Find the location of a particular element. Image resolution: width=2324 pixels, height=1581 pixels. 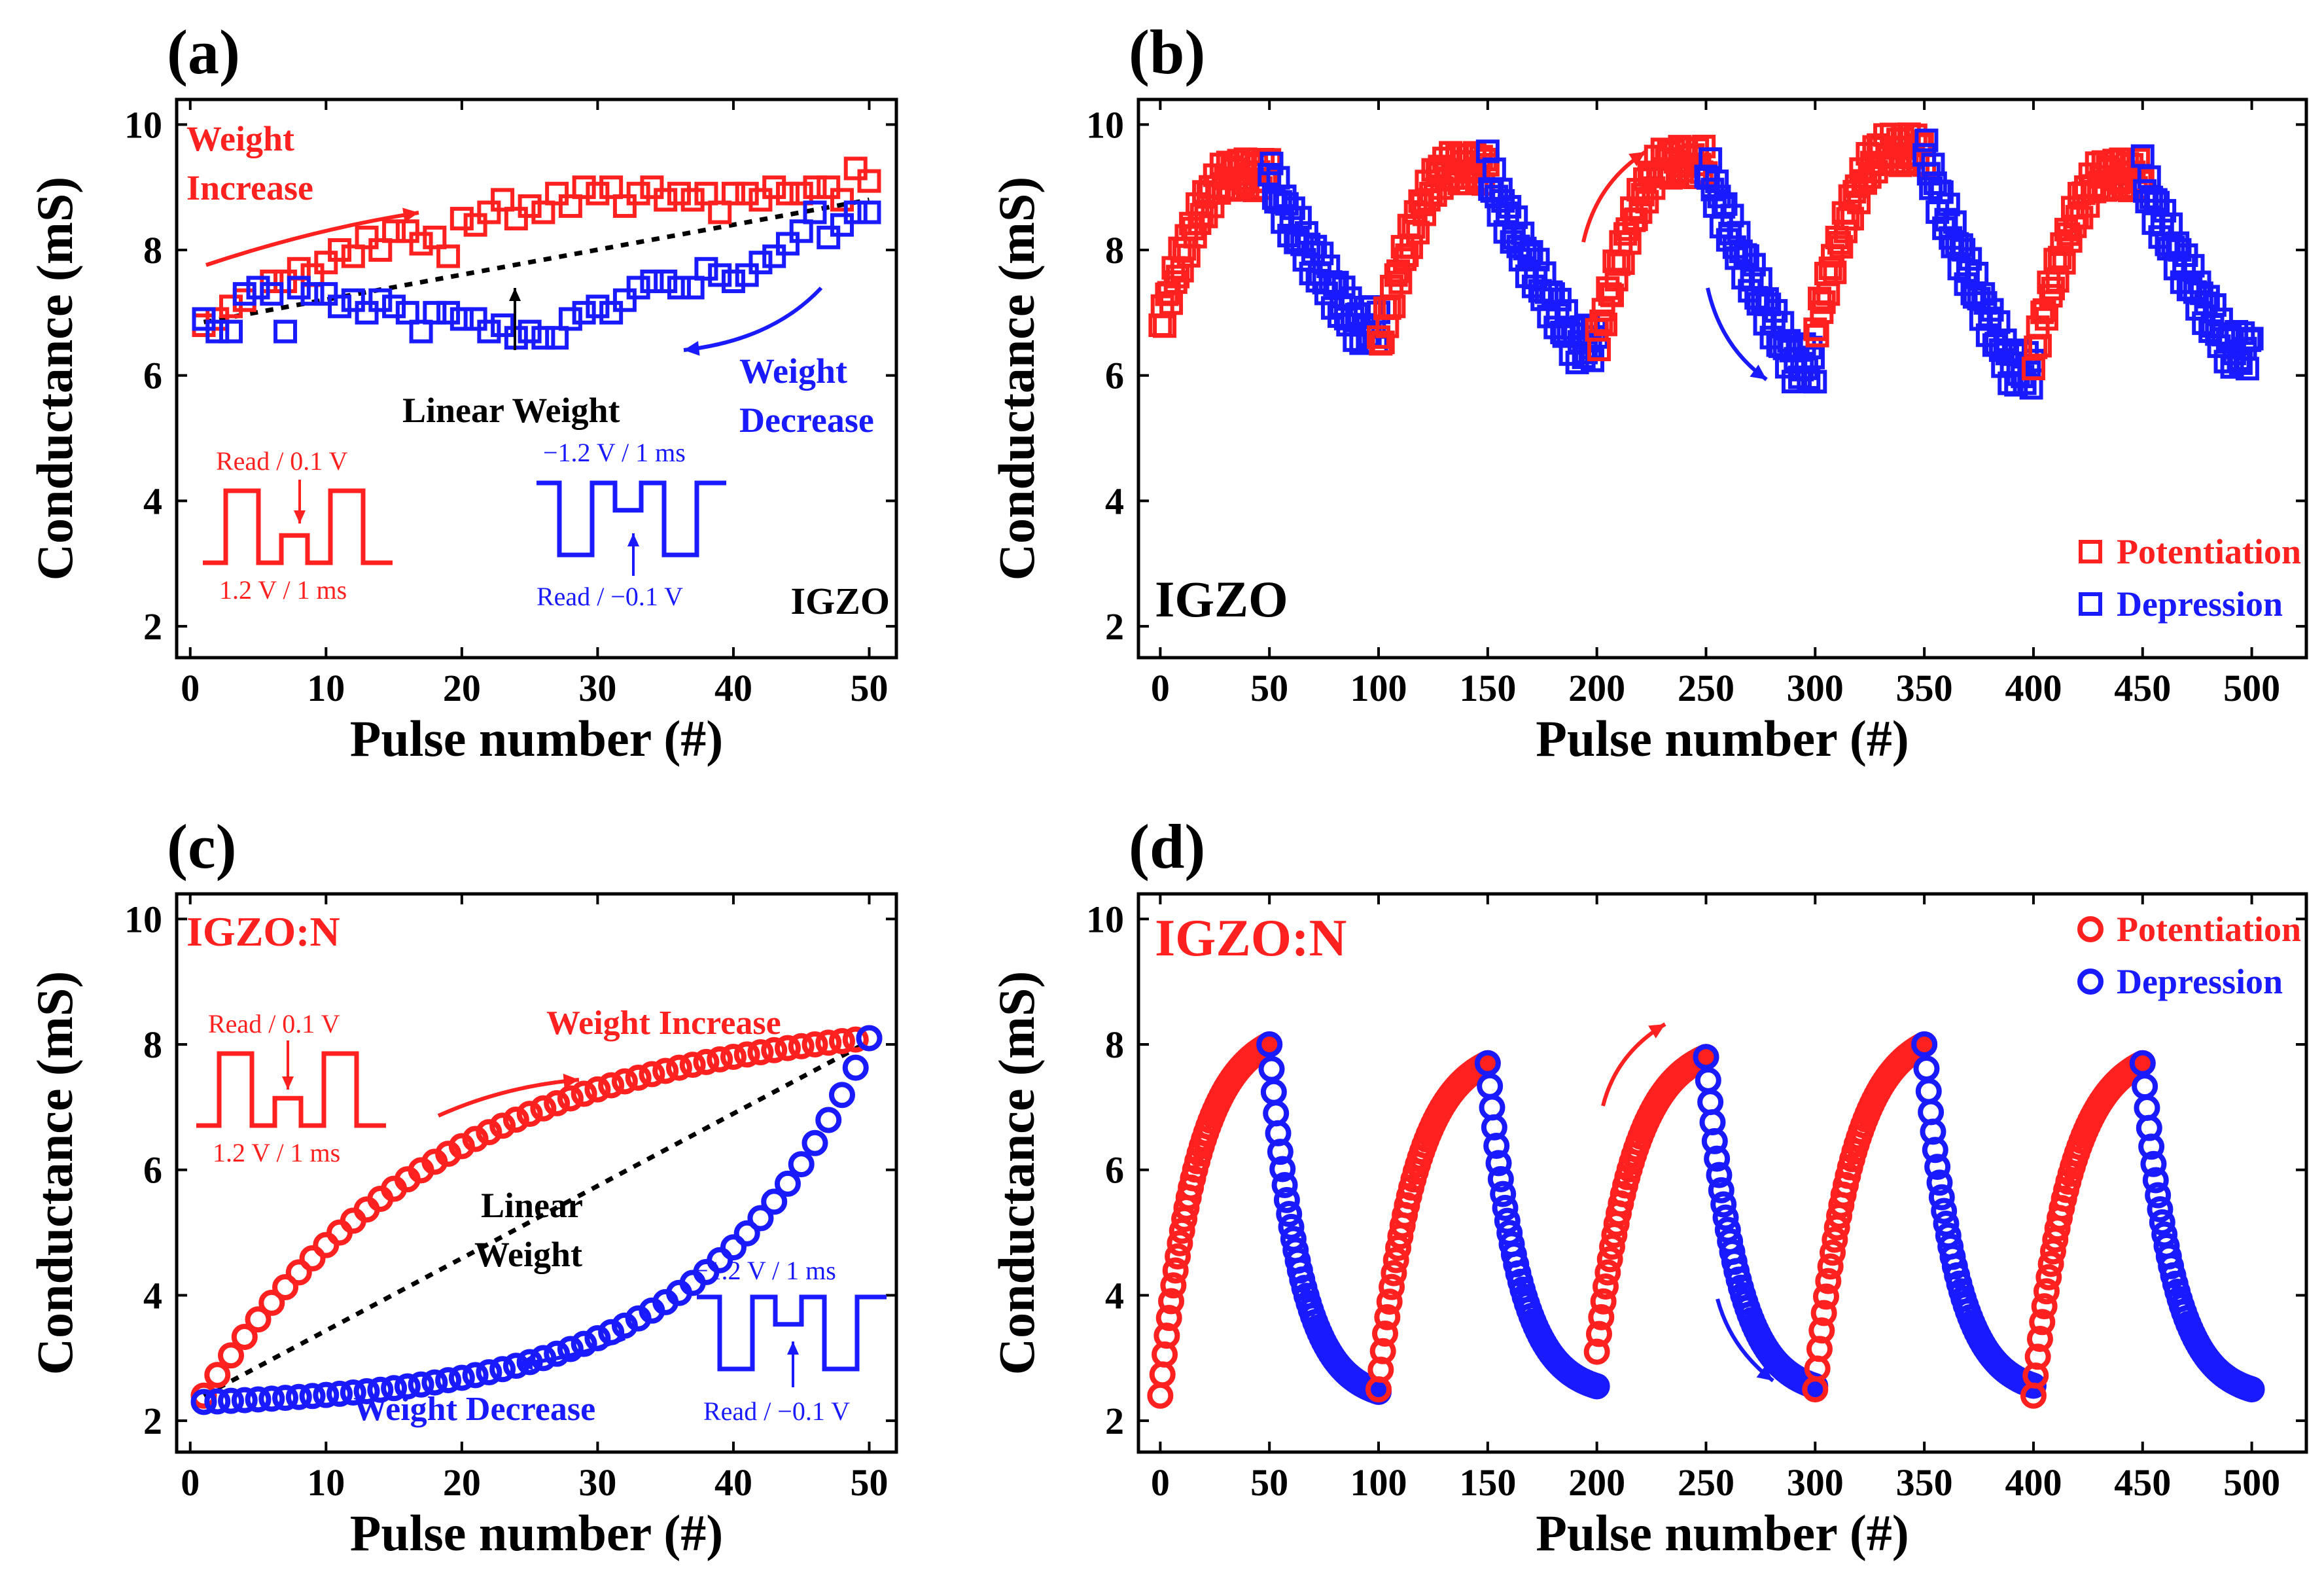

x-axis-title: Pulse number (#) is located at coordinates (1722, 738).